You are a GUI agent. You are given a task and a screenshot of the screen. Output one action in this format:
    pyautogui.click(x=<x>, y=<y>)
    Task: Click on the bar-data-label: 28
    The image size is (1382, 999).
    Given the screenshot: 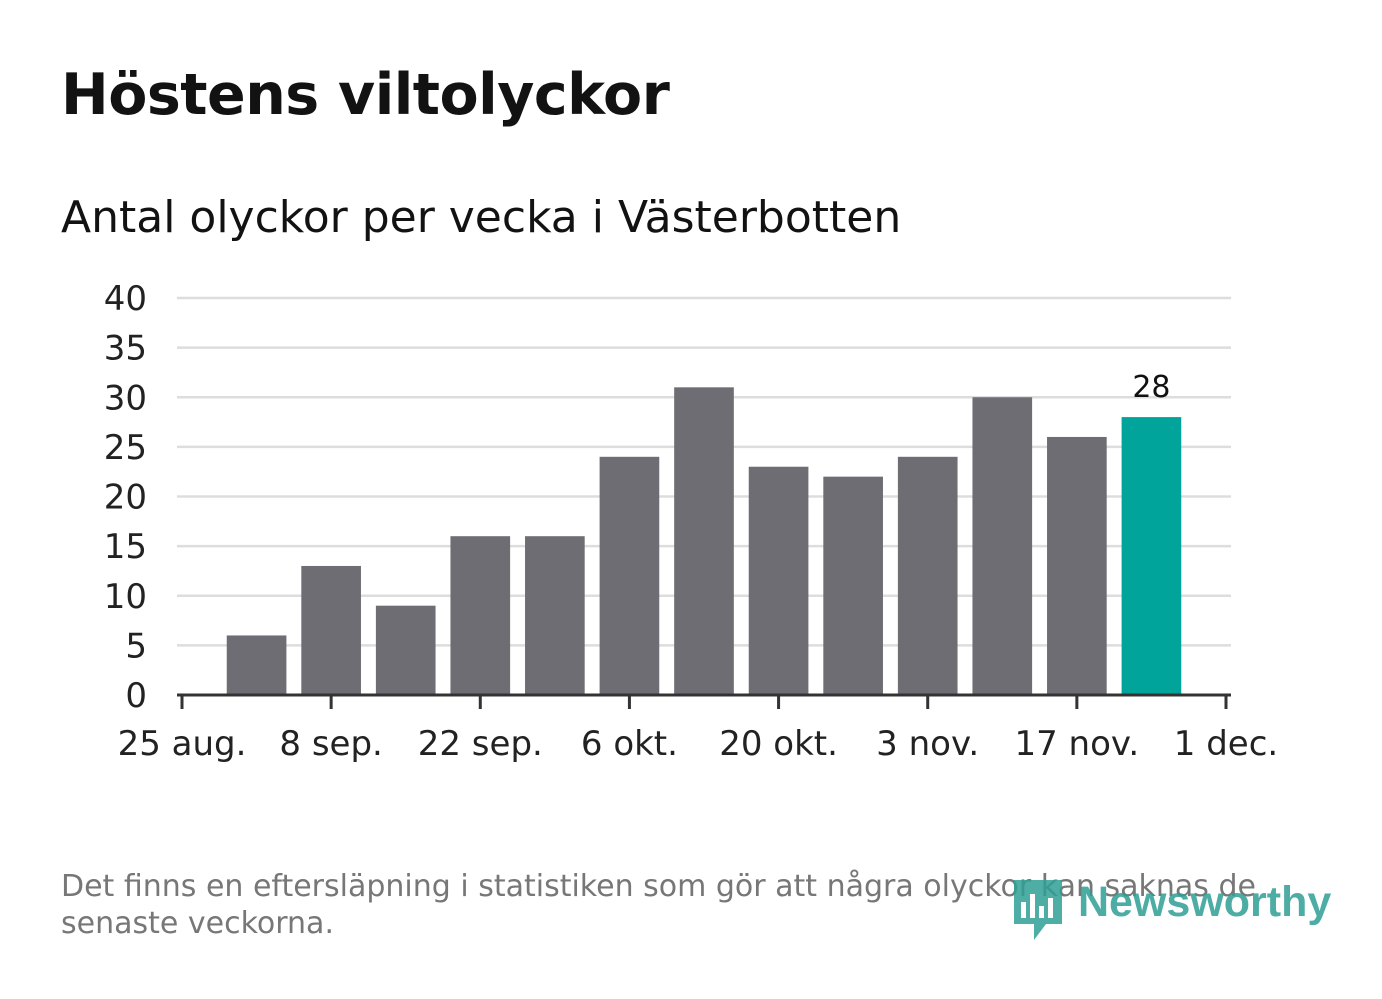 What is the action you would take?
    pyautogui.click(x=1151, y=387)
    